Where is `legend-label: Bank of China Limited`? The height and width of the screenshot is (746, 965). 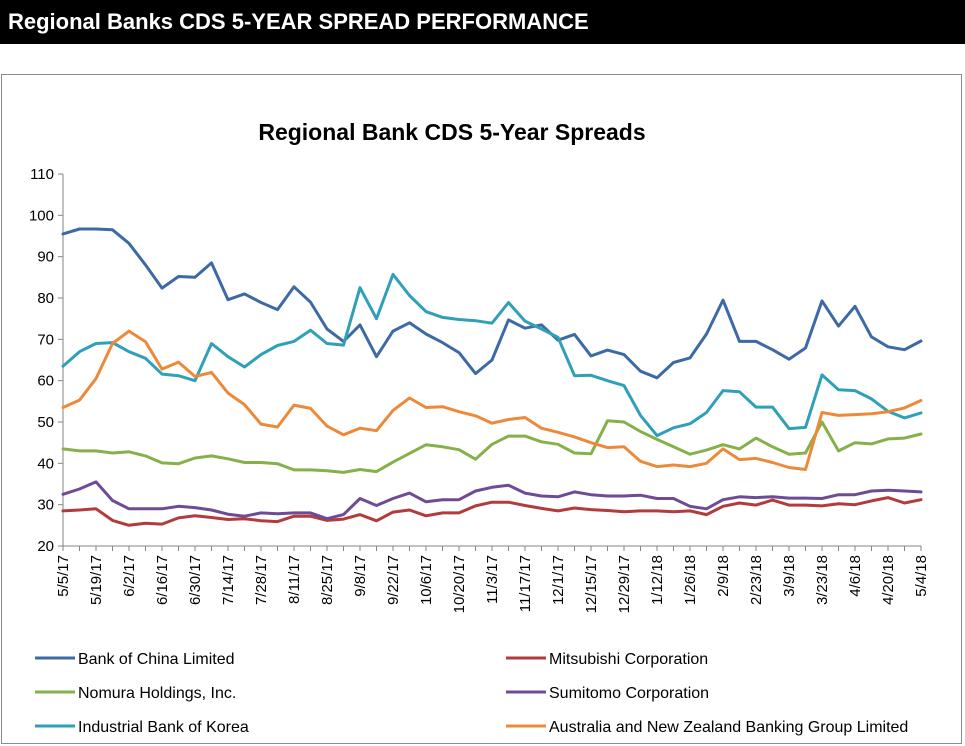 legend-label: Bank of China Limited is located at coordinates (156, 659).